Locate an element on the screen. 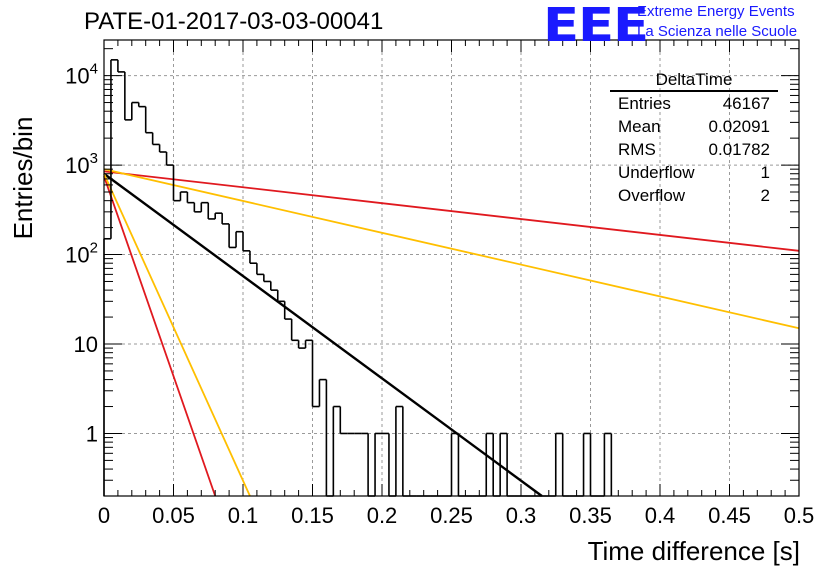  logo-line-1: Extreme Energy Events is located at coordinates (716, 11).